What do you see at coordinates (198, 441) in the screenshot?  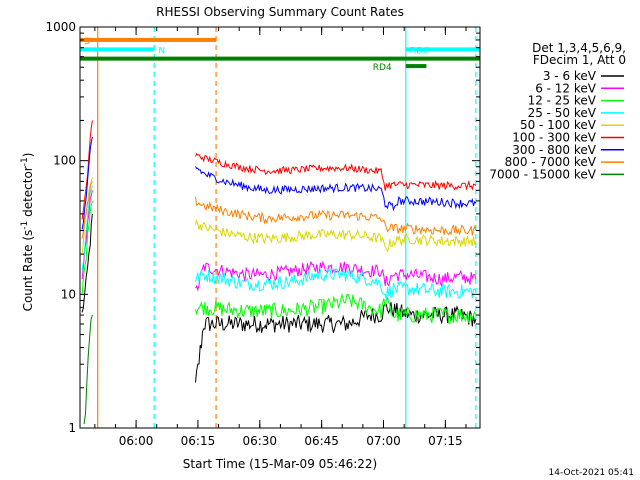 I see `x-tick-label: 06:15` at bounding box center [198, 441].